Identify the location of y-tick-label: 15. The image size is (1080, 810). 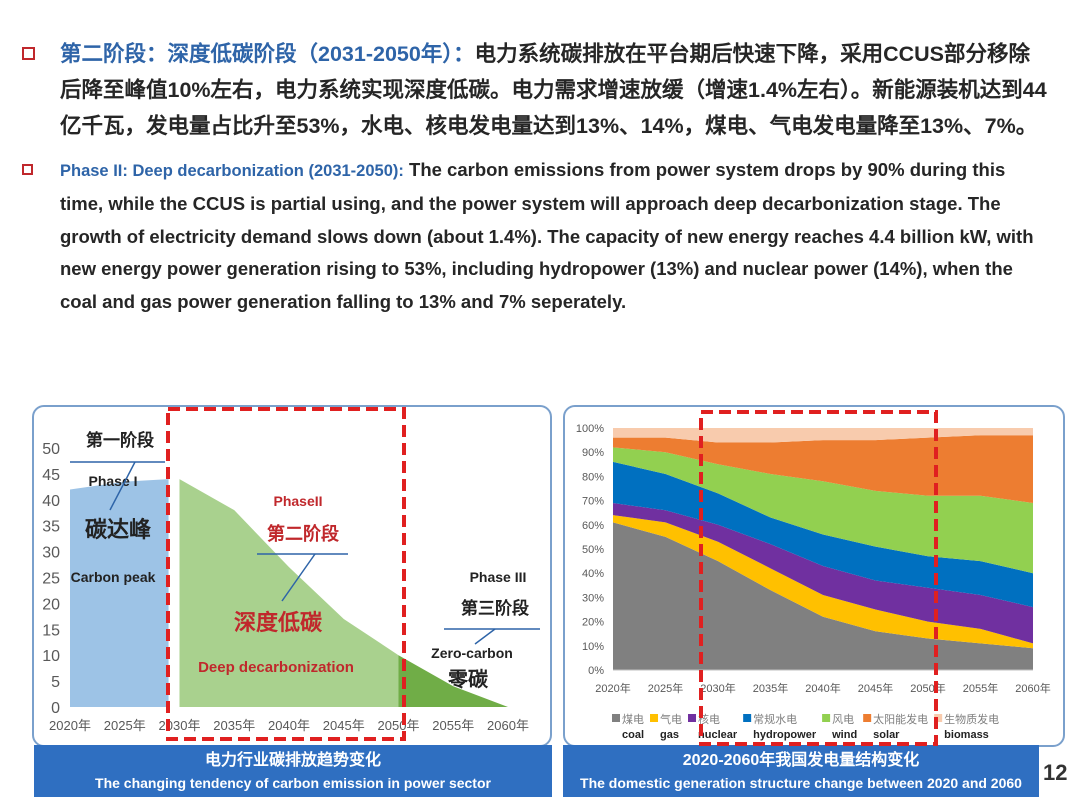
(51, 630).